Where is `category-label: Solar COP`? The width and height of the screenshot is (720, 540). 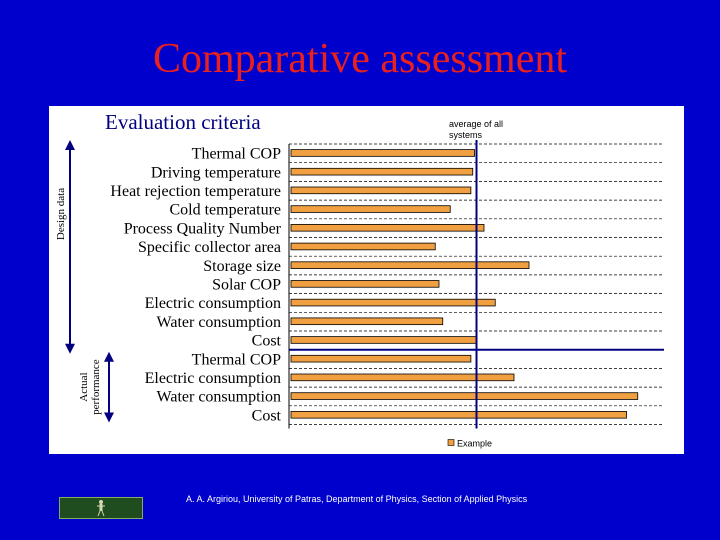 category-label: Solar COP is located at coordinates (246, 284).